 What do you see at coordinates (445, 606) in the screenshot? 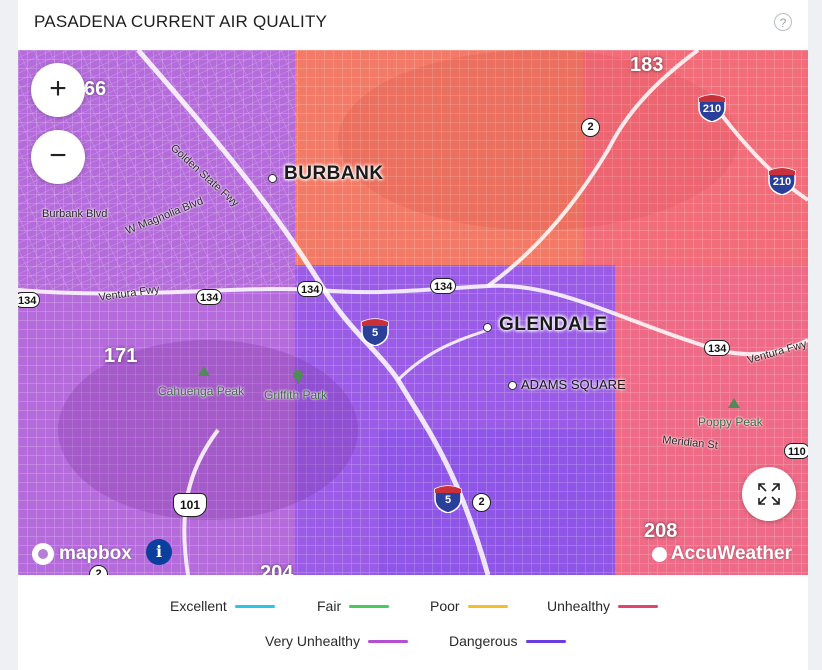
I see `legend-label: Poor` at bounding box center [445, 606].